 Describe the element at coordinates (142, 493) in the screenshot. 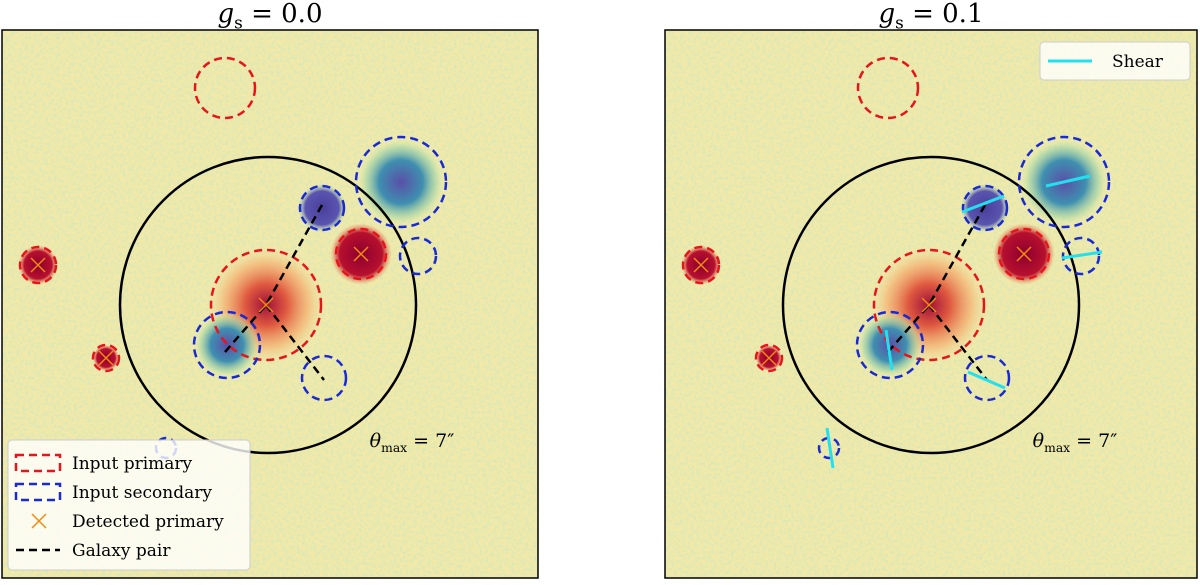

I see `legend-label: Input secondary` at that location.